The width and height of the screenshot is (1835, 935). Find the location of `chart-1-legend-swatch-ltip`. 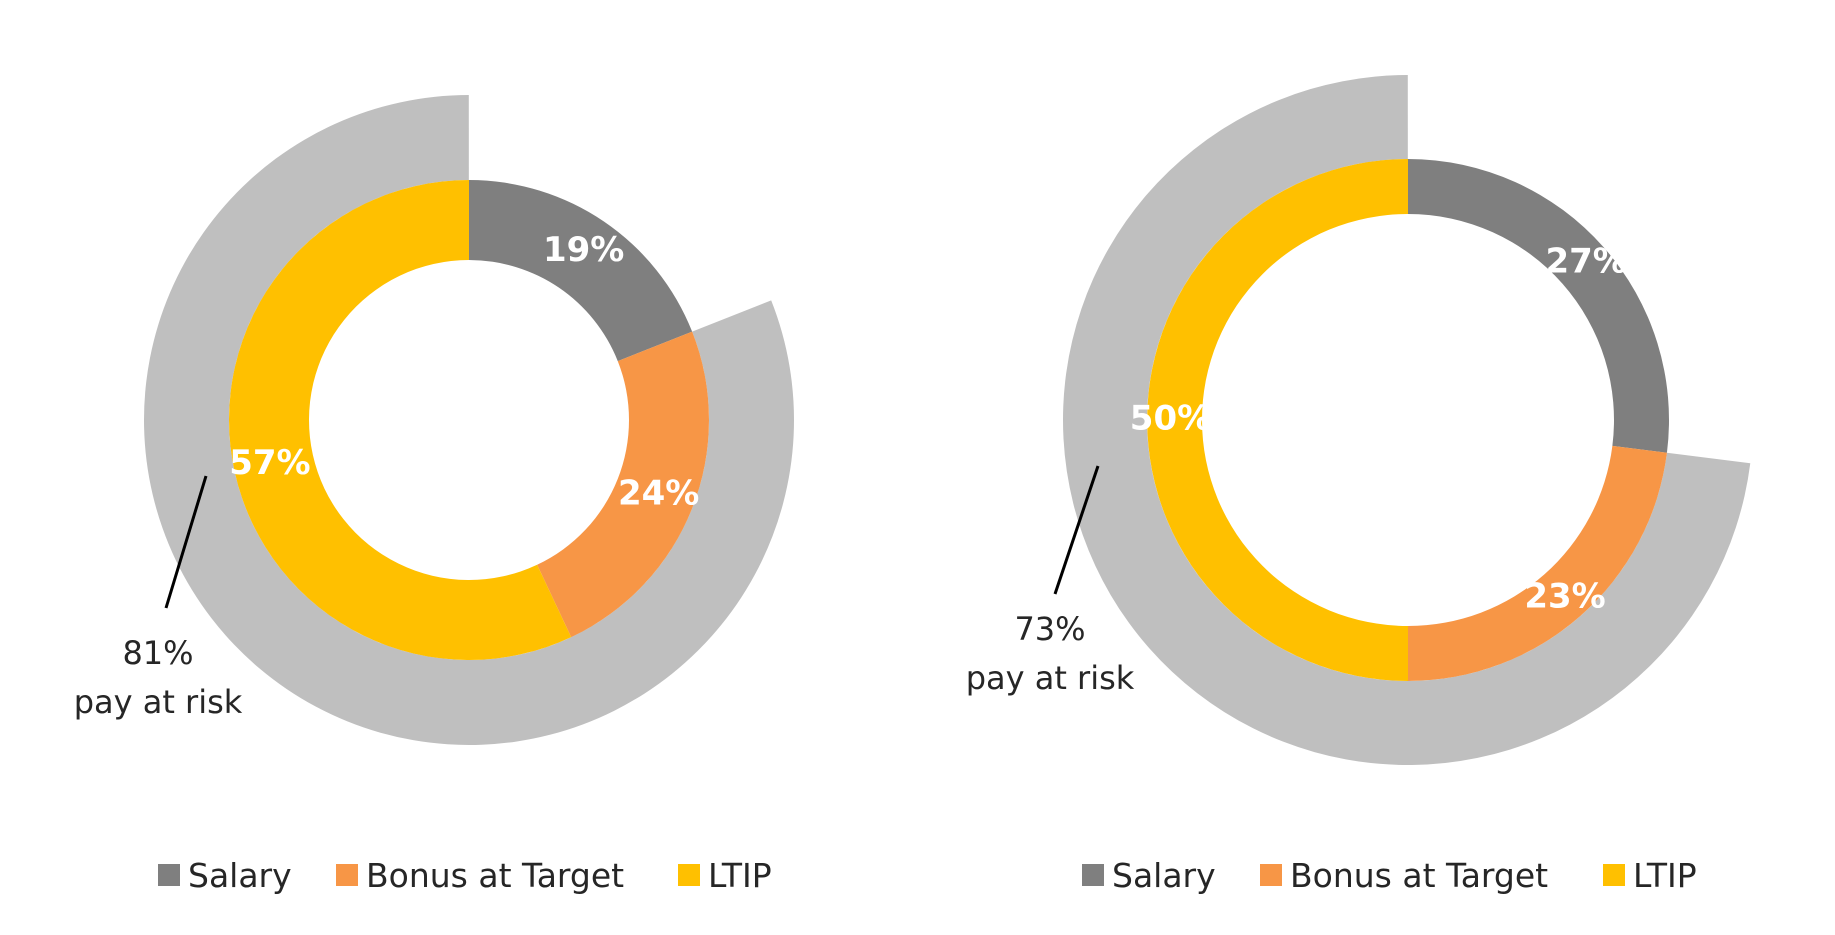

chart-1-legend-swatch-ltip is located at coordinates (689, 875).